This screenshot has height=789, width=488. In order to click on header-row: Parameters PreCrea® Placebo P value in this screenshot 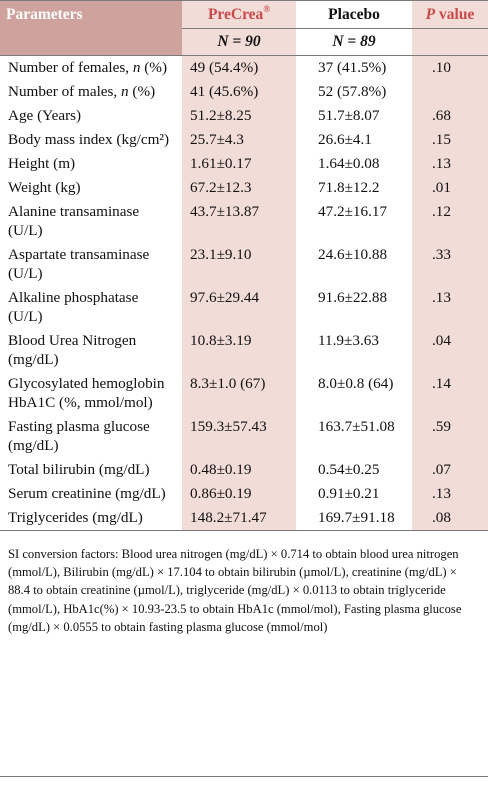, I will do `click(244, 14)`.